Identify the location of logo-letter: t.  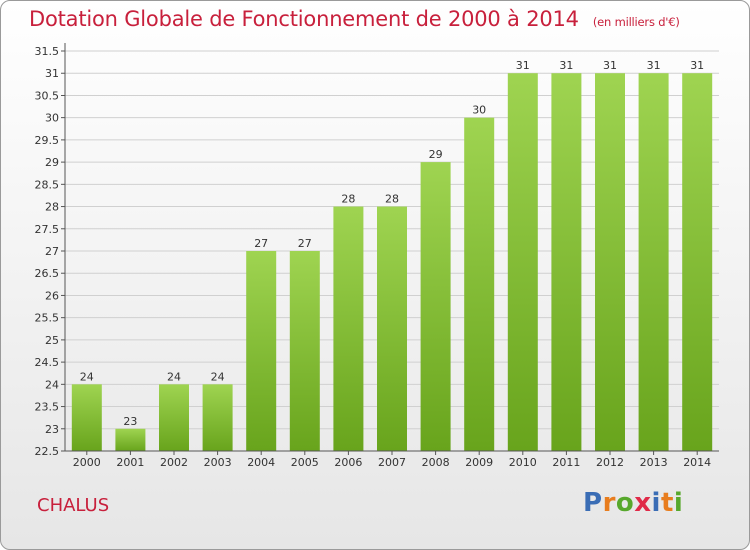
(667, 503).